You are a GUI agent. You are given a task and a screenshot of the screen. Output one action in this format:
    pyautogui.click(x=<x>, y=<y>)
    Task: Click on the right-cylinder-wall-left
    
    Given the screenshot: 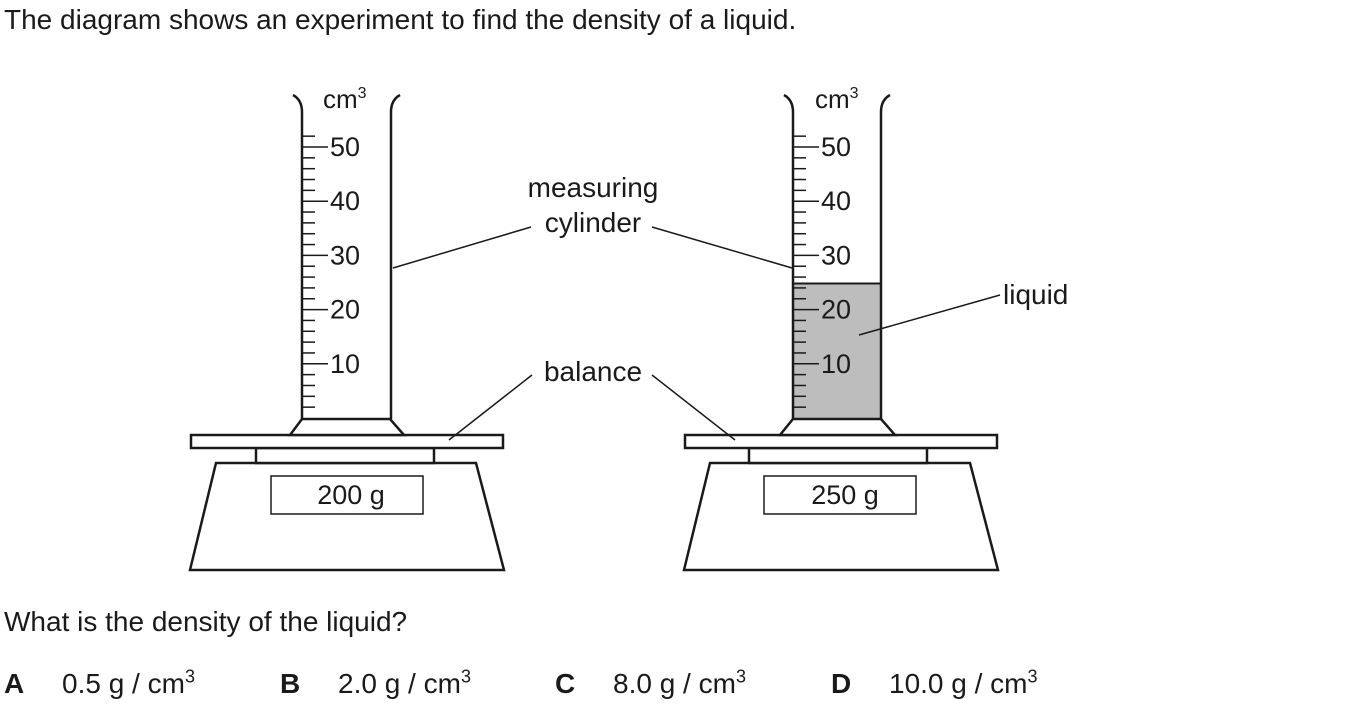 What is the action you would take?
    pyautogui.click(x=789, y=256)
    